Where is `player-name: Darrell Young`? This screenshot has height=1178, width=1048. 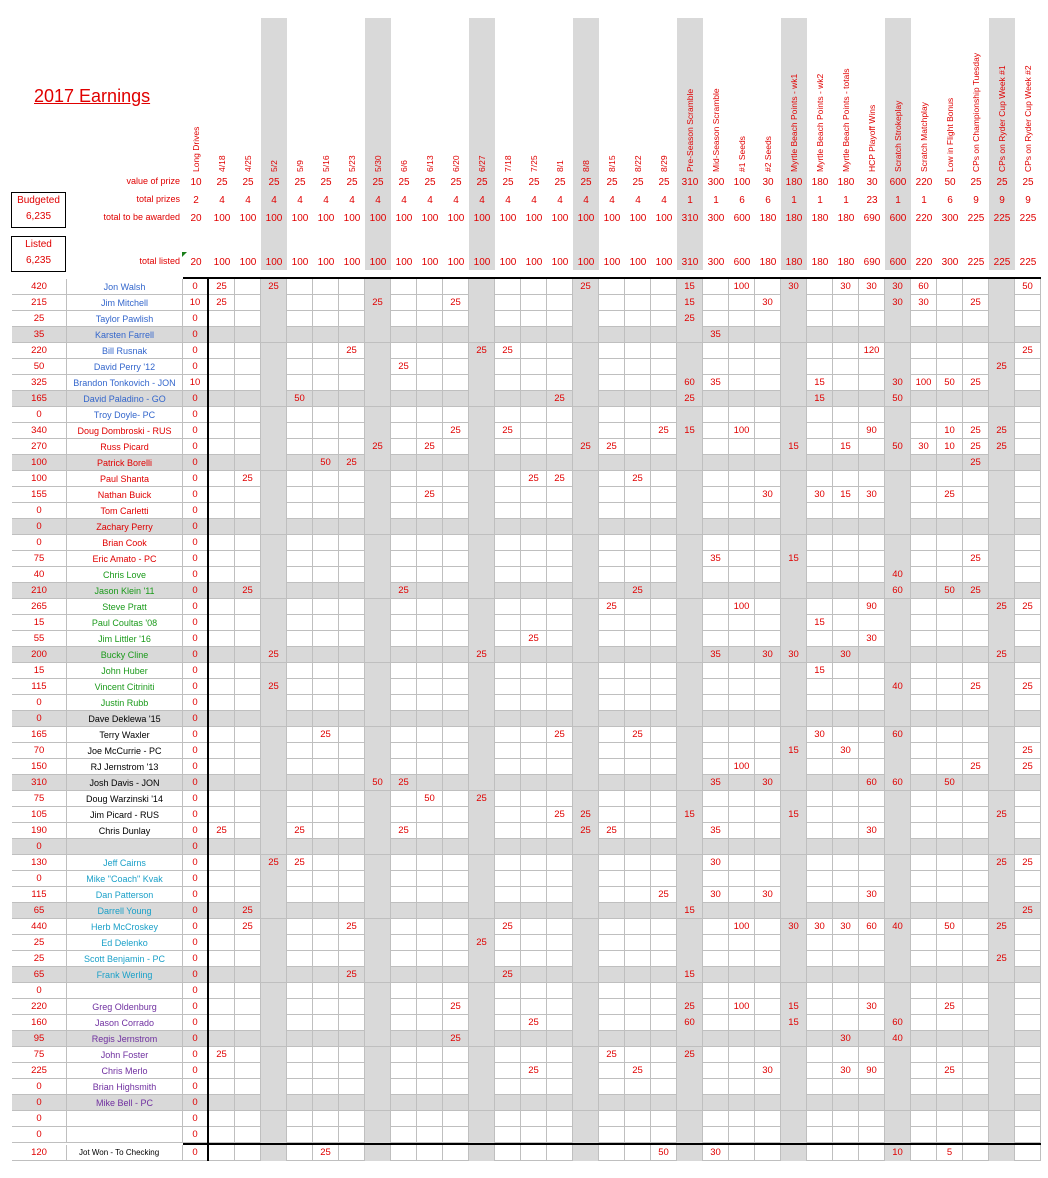
player-name: Darrell Young is located at coordinates (125, 911).